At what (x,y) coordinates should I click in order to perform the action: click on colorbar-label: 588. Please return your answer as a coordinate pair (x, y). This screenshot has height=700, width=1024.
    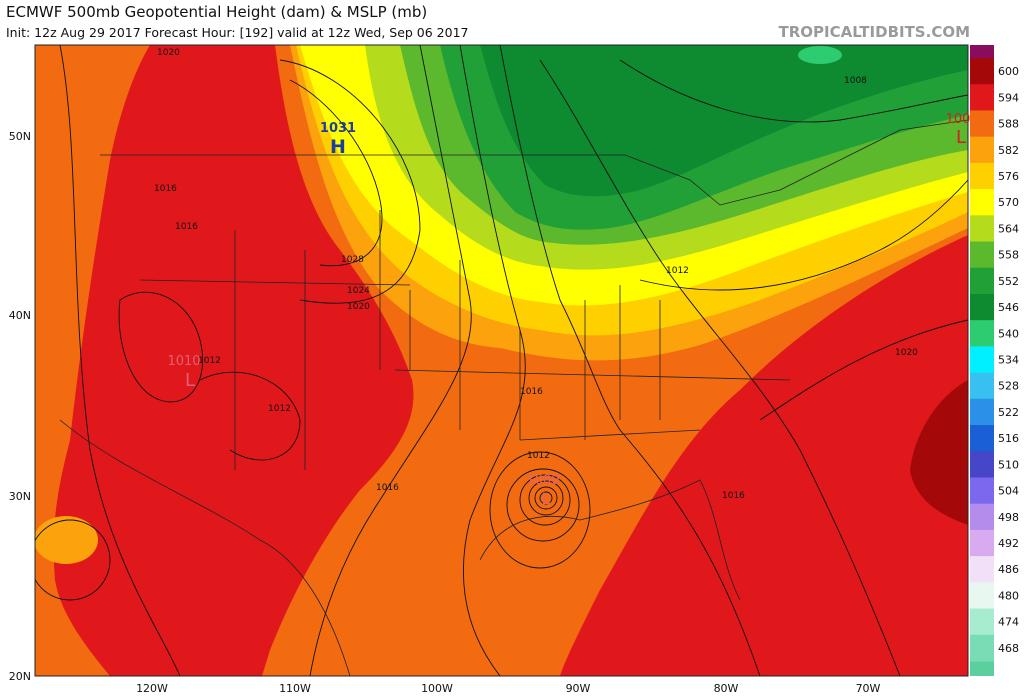
    Looking at the image, I should click on (1008, 124).